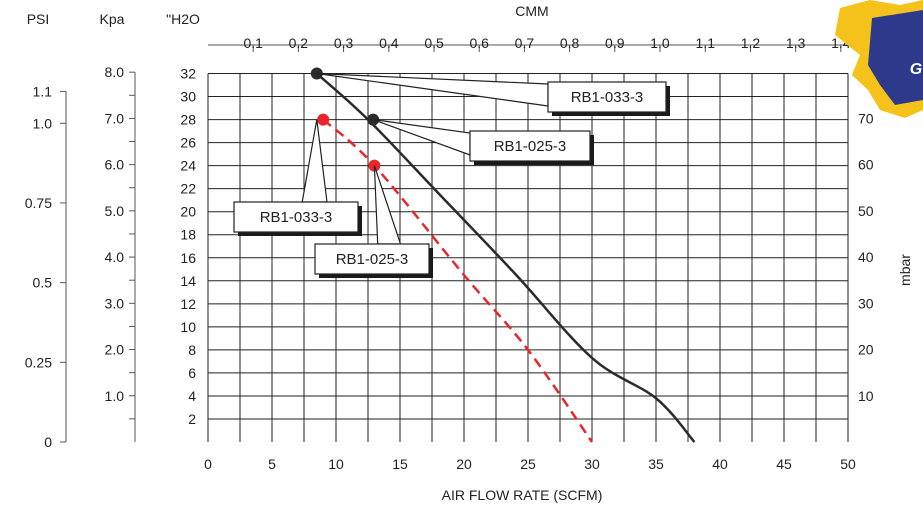 This screenshot has width=923, height=518. Describe the element at coordinates (434, 43) in the screenshot. I see `cmm-tick-label: 0.5` at that location.